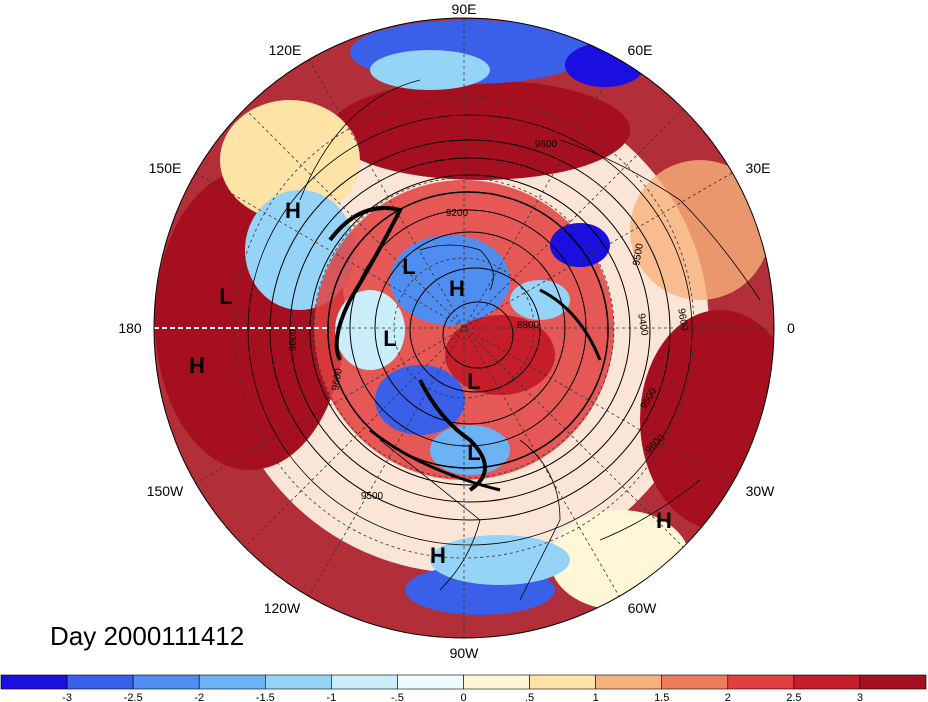 The image size is (928, 702). Describe the element at coordinates (758, 168) in the screenshot. I see `lon-label-30e: 30E` at that location.